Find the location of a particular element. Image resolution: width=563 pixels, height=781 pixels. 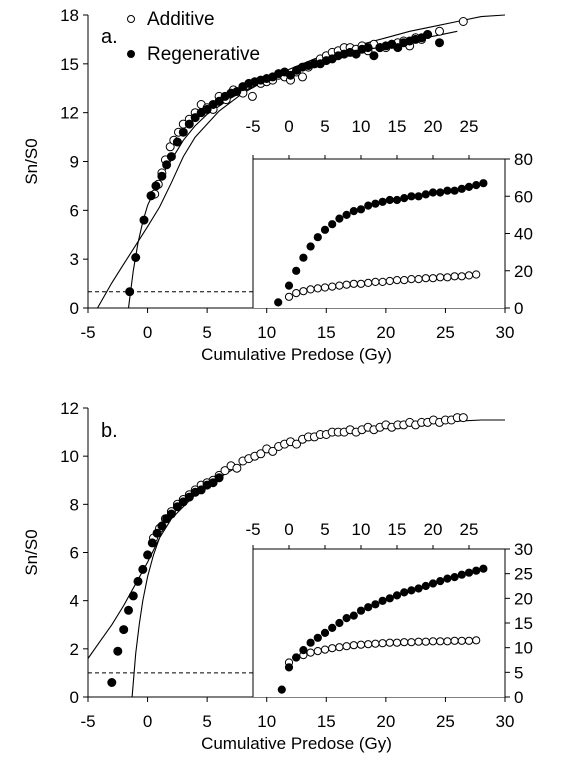

y-axis-label: Sn/S0 is located at coordinates (31, 161).